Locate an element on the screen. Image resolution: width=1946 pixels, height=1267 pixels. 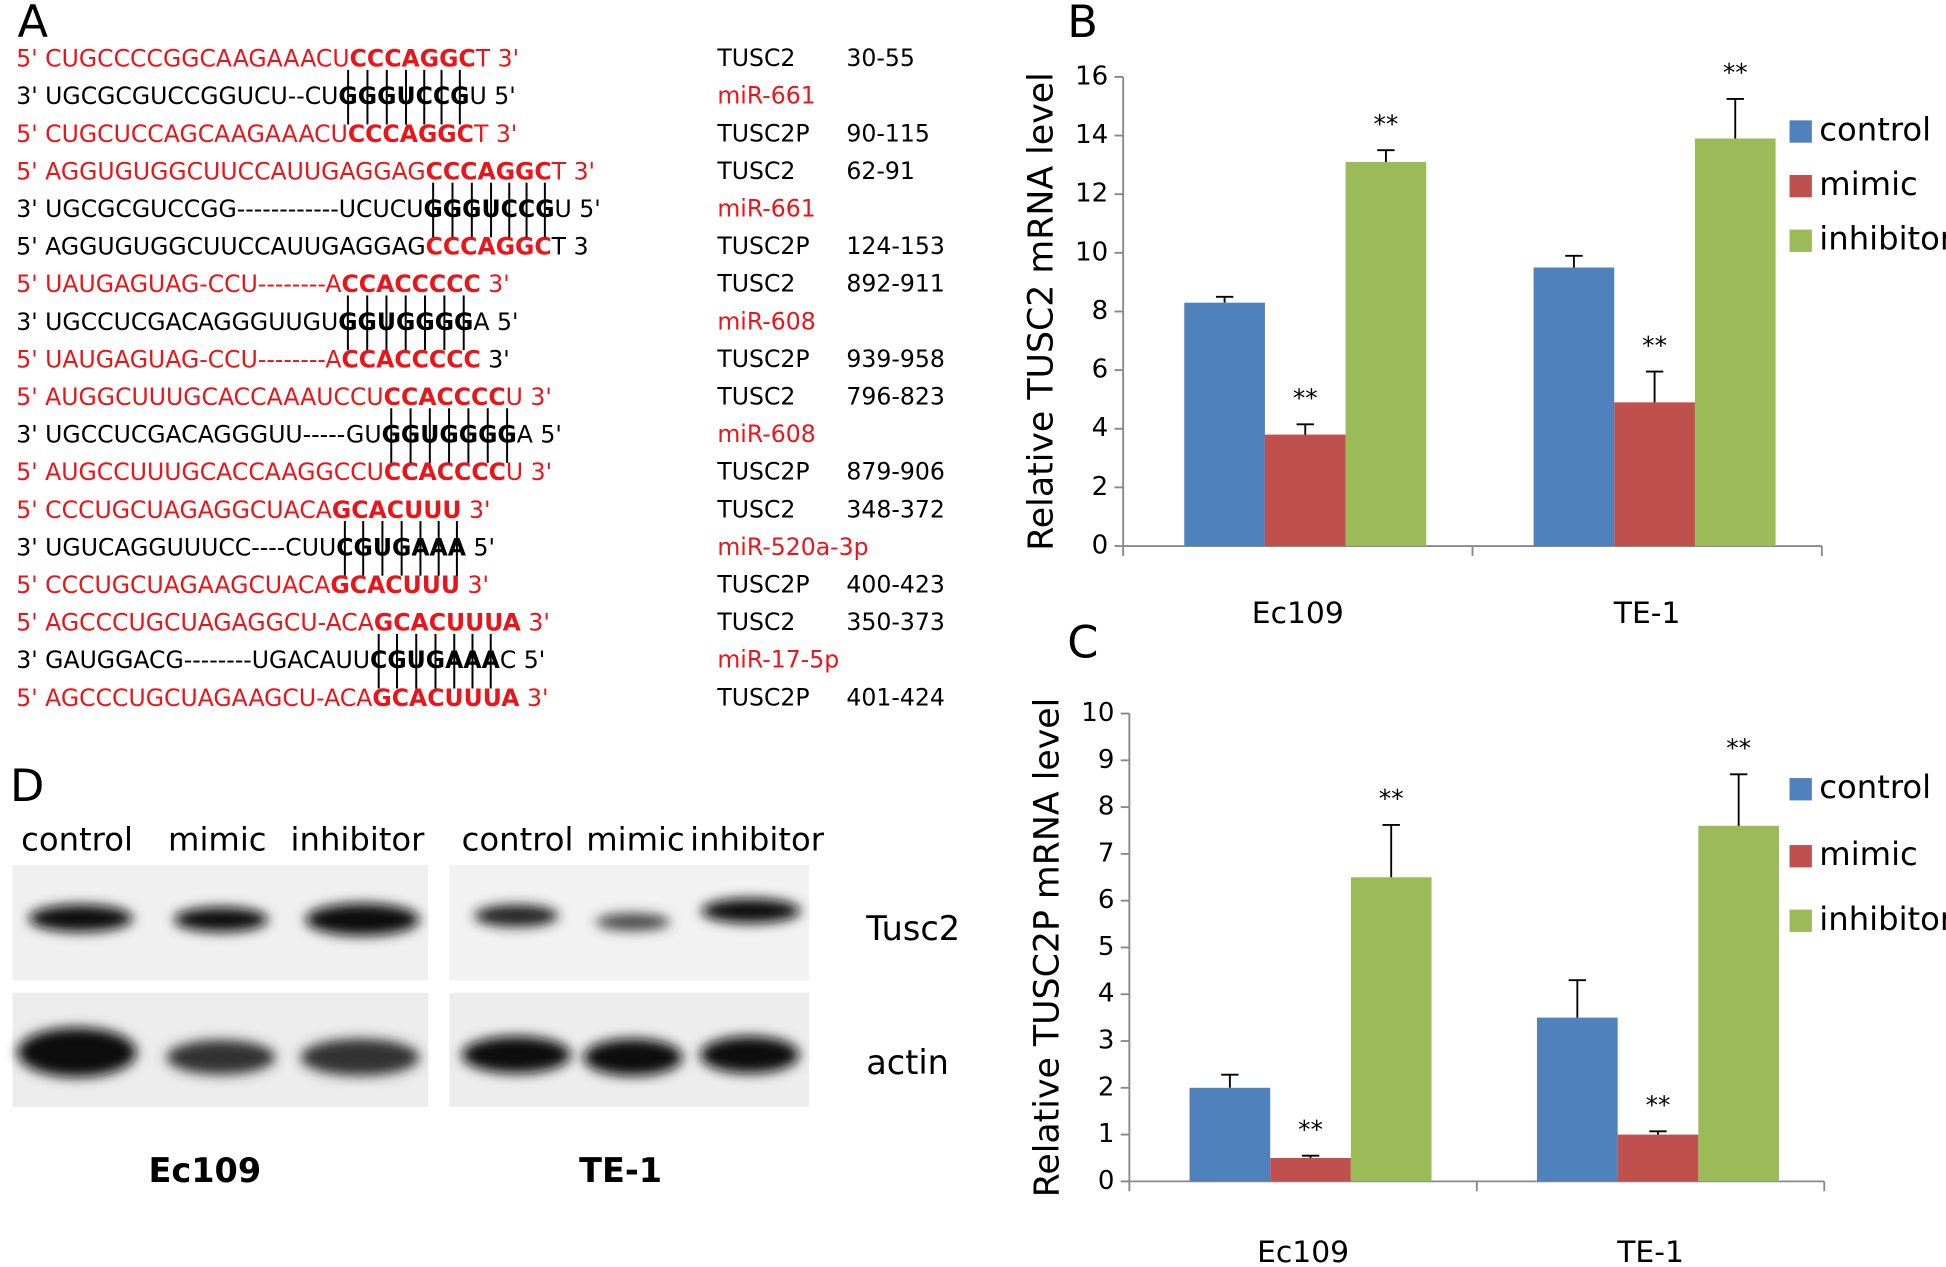
sequence-segment: A 5' is located at coordinates (539, 434).